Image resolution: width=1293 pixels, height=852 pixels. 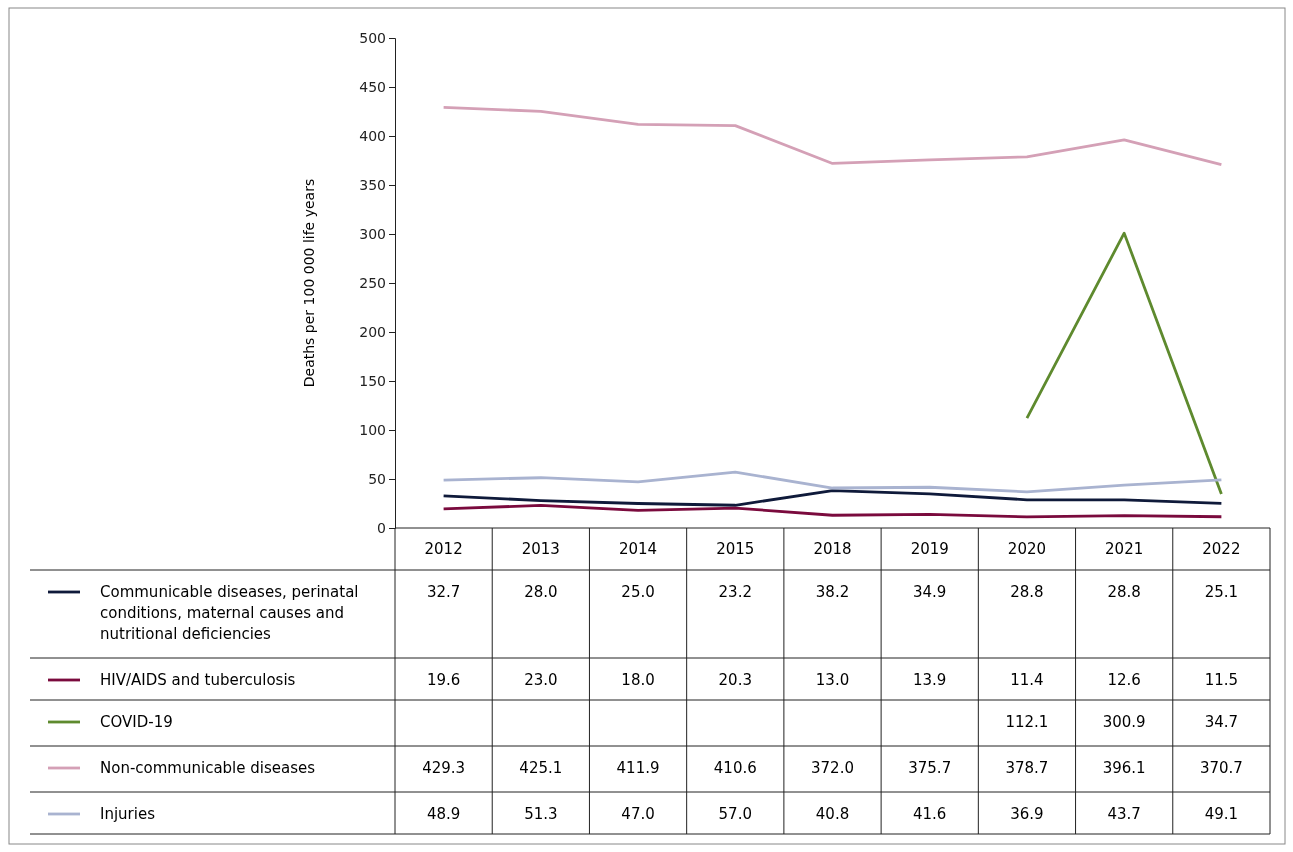 What do you see at coordinates (1027, 549) in the screenshot?
I see `x-tick-label: 2020` at bounding box center [1027, 549].